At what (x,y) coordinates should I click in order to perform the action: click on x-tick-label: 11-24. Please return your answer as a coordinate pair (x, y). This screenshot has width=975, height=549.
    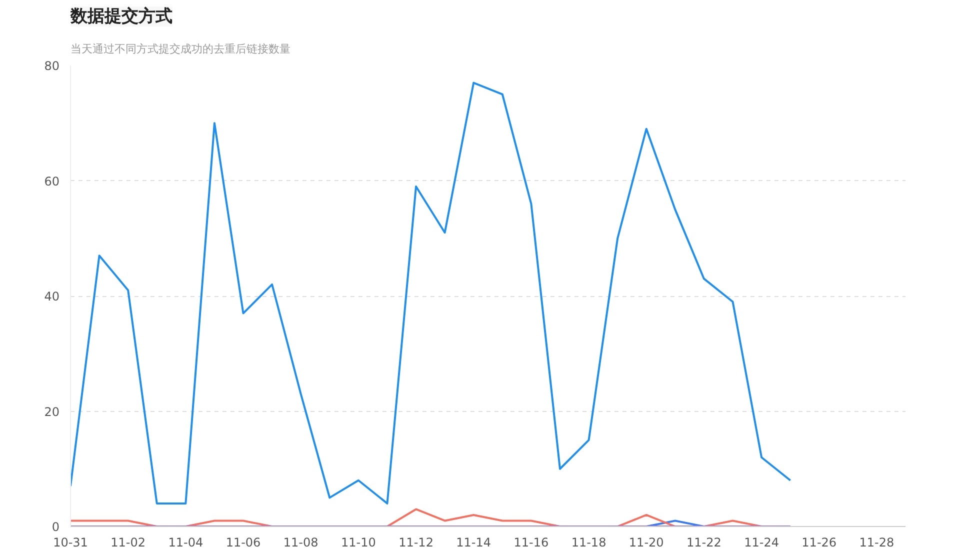
    Looking at the image, I should click on (761, 542).